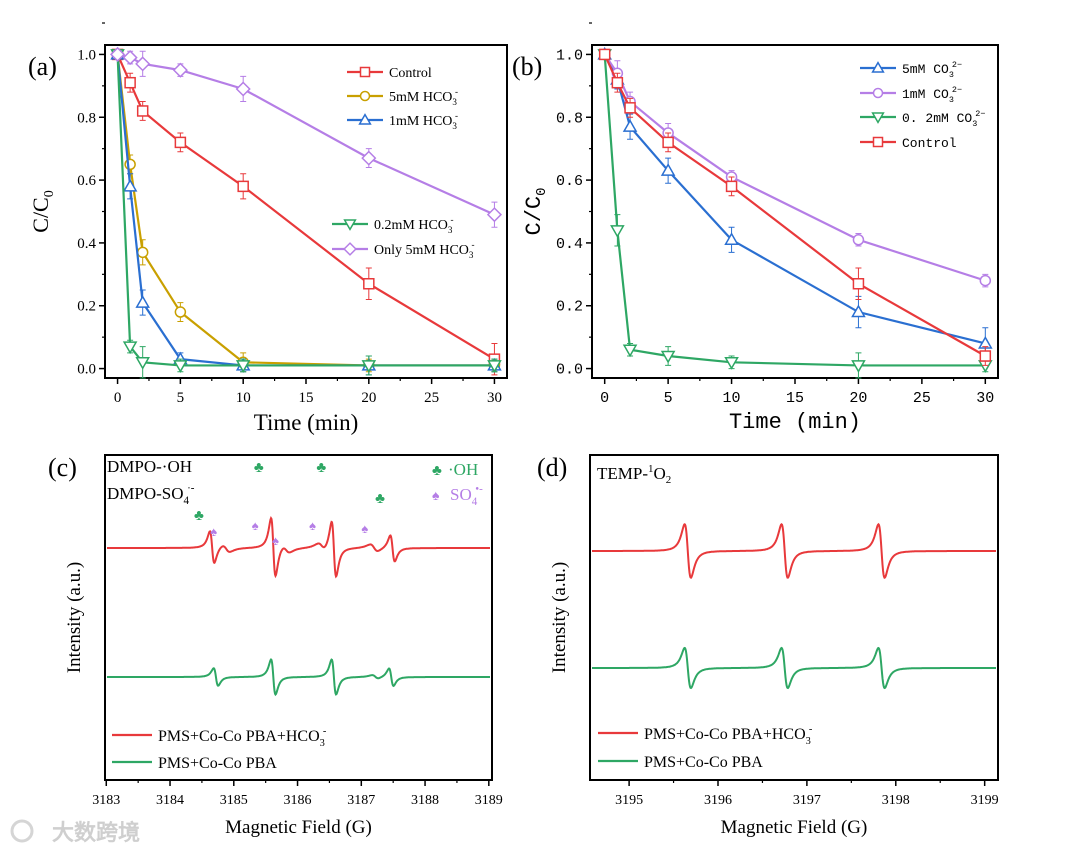  Describe the element at coordinates (298, 677) in the screenshot. I see `spectrum-green` at that location.